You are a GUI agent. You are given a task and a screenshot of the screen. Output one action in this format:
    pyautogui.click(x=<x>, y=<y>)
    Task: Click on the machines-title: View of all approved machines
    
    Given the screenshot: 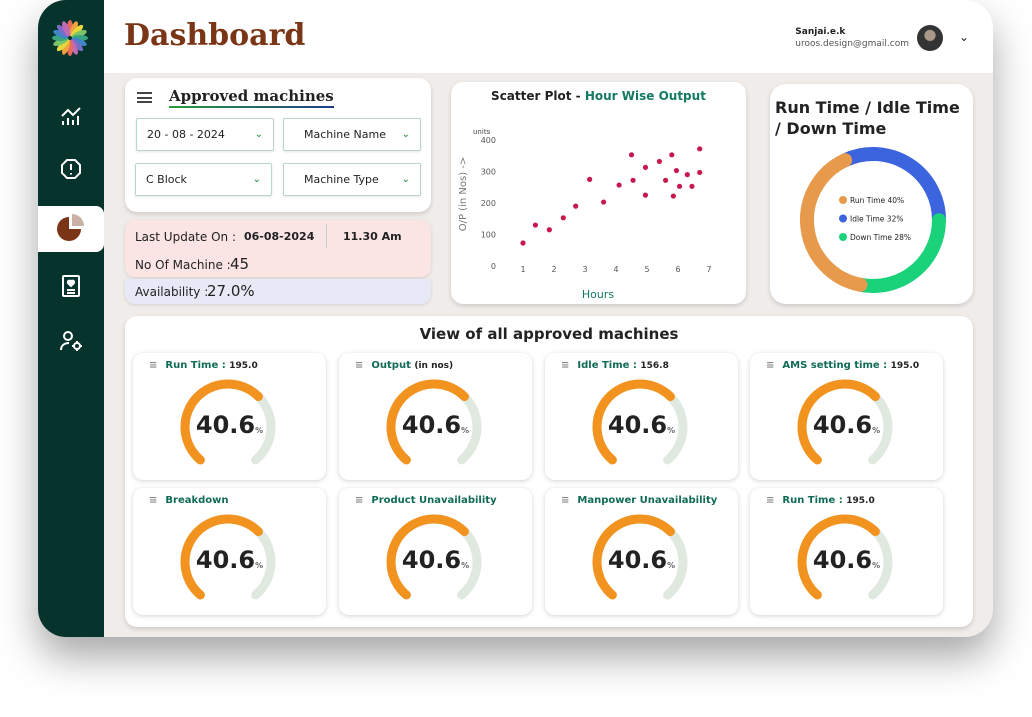 What is the action you would take?
    pyautogui.click(x=549, y=334)
    